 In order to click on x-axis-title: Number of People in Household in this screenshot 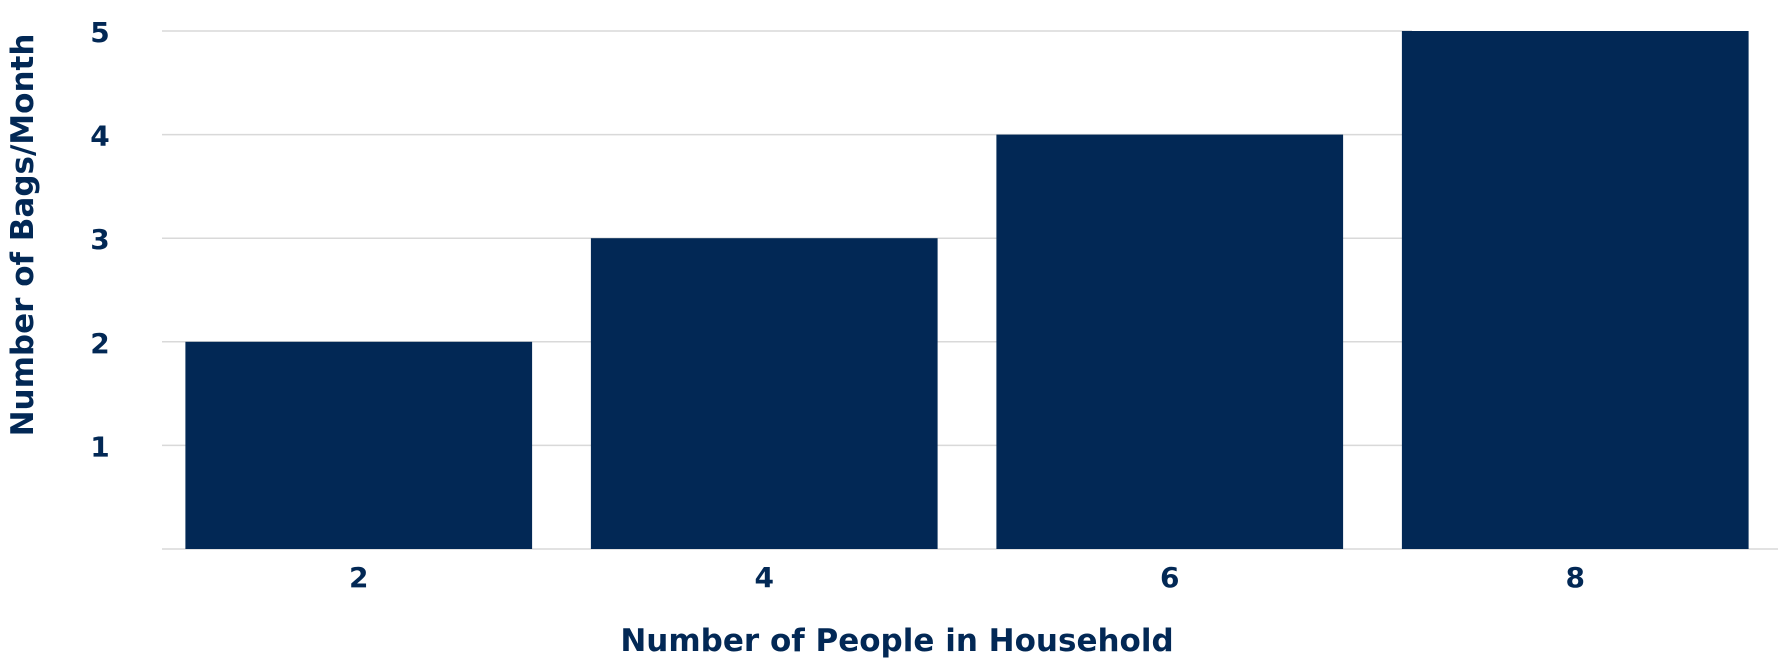, I will do `click(896, 641)`.